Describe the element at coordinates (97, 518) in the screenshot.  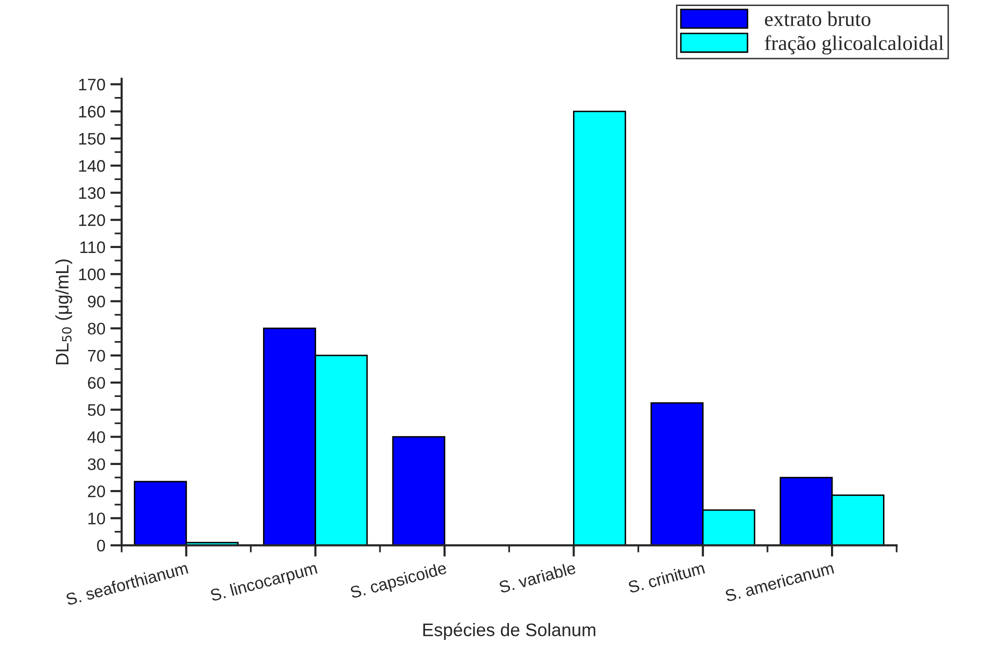
I see `y-tick-label: 10` at that location.